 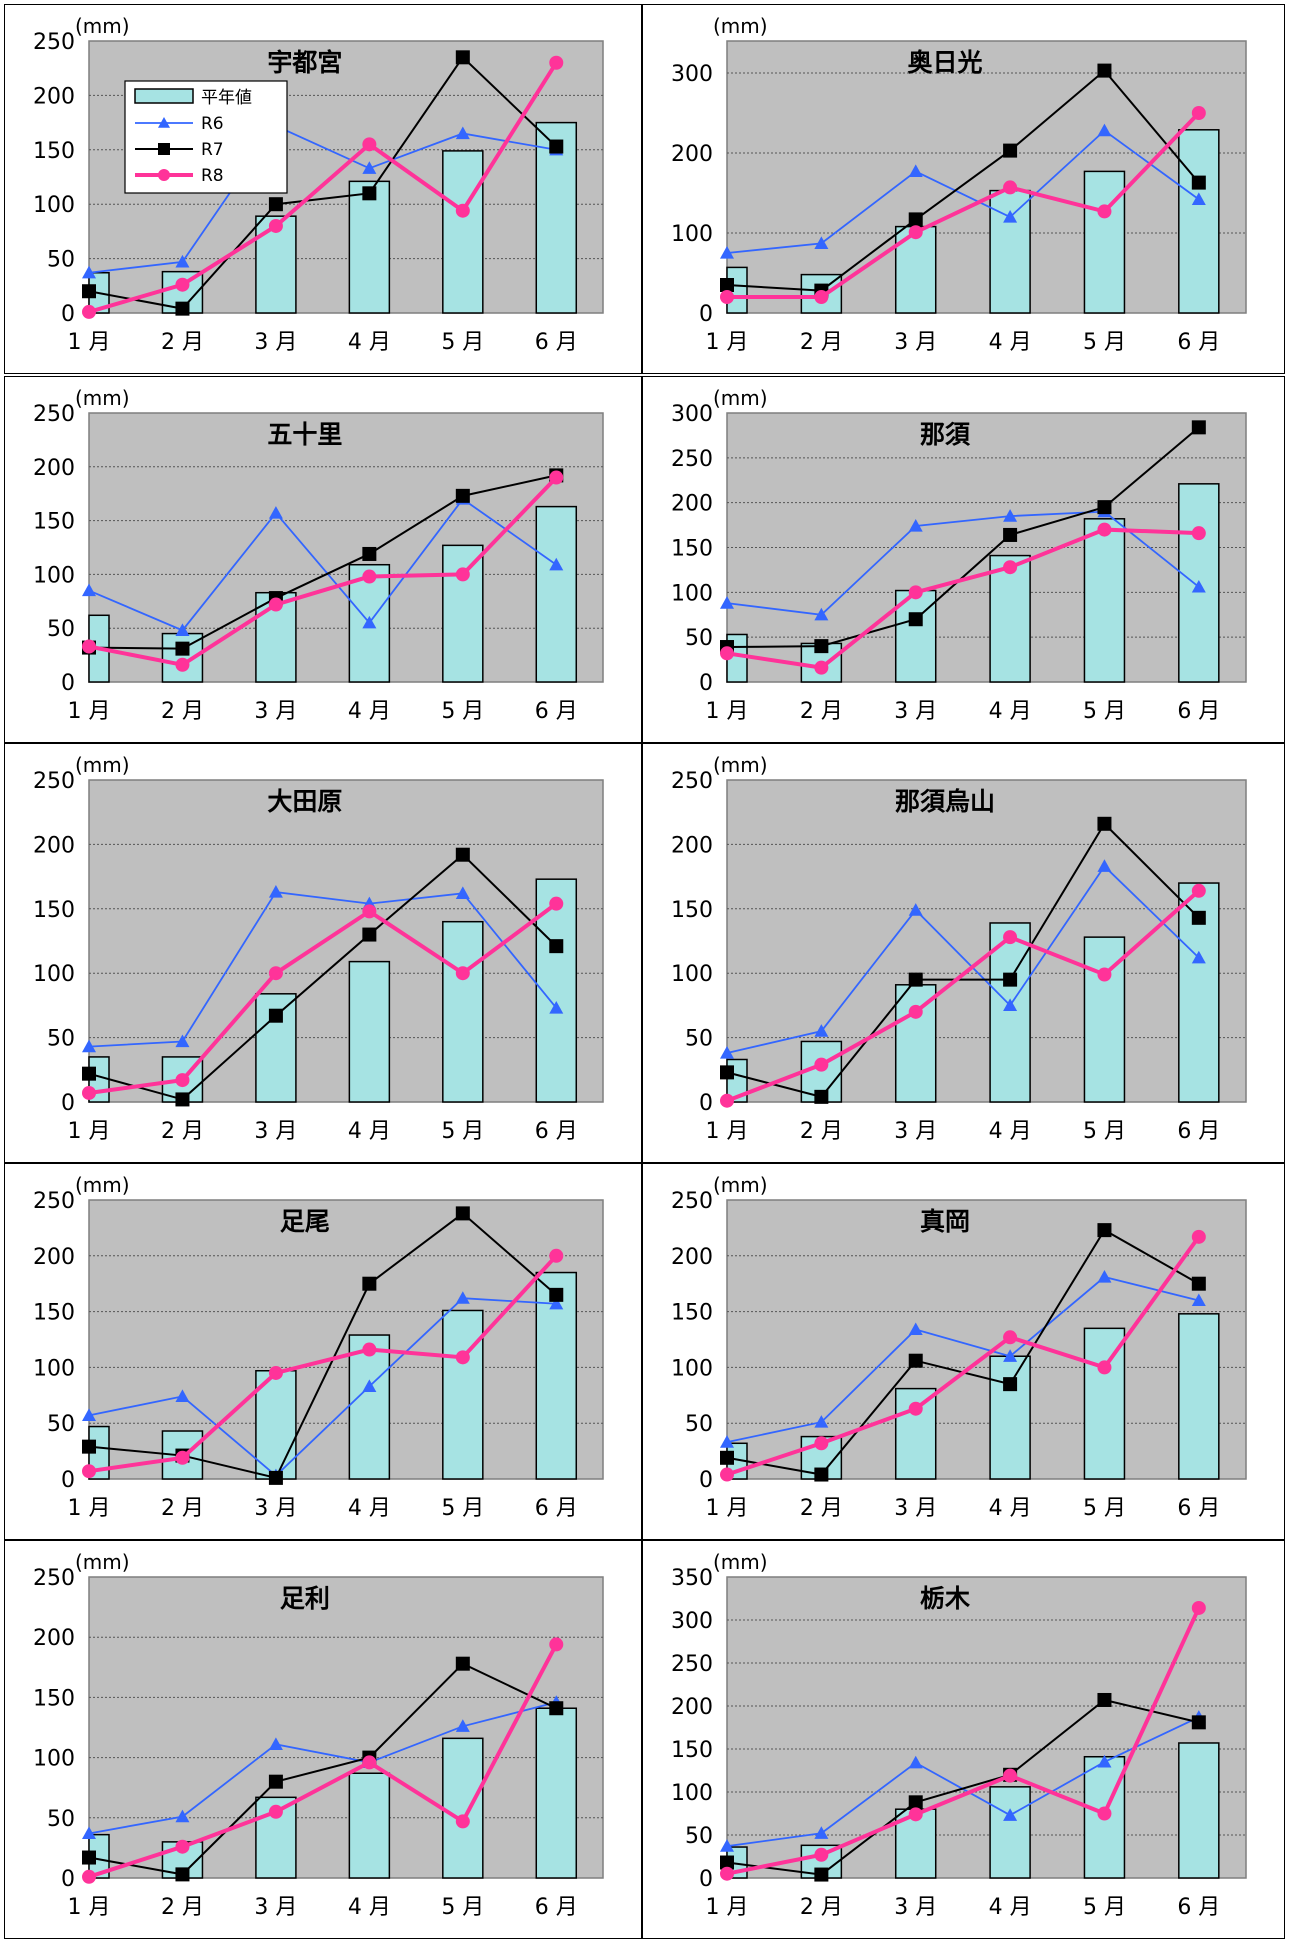 I want to click on legend-label-r6: R6, so click(x=212, y=124).